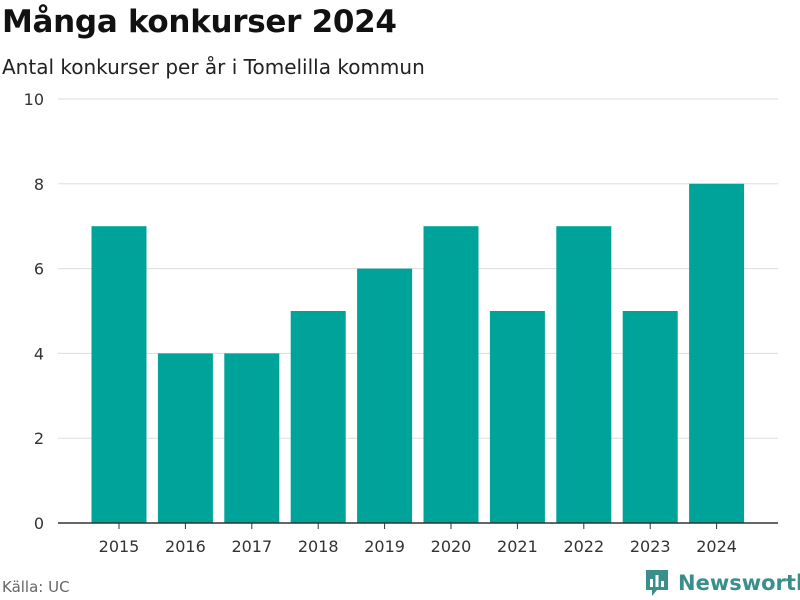 The width and height of the screenshot is (800, 600). Describe the element at coordinates (716, 546) in the screenshot. I see `x-tick-label-2024: 2024` at that location.